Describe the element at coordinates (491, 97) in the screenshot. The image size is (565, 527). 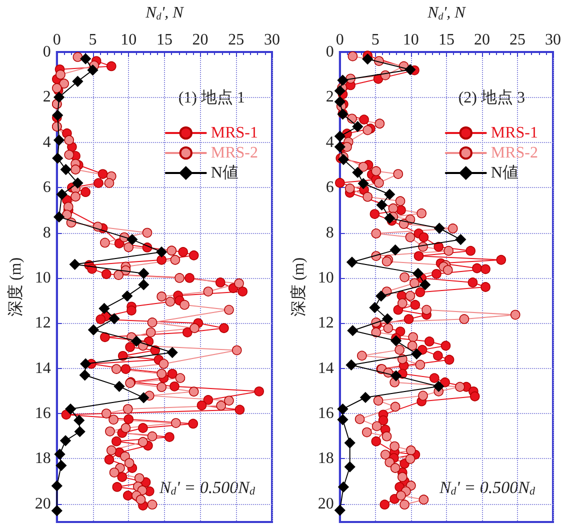
I see `legend-title: (2) 地点 3` at that location.